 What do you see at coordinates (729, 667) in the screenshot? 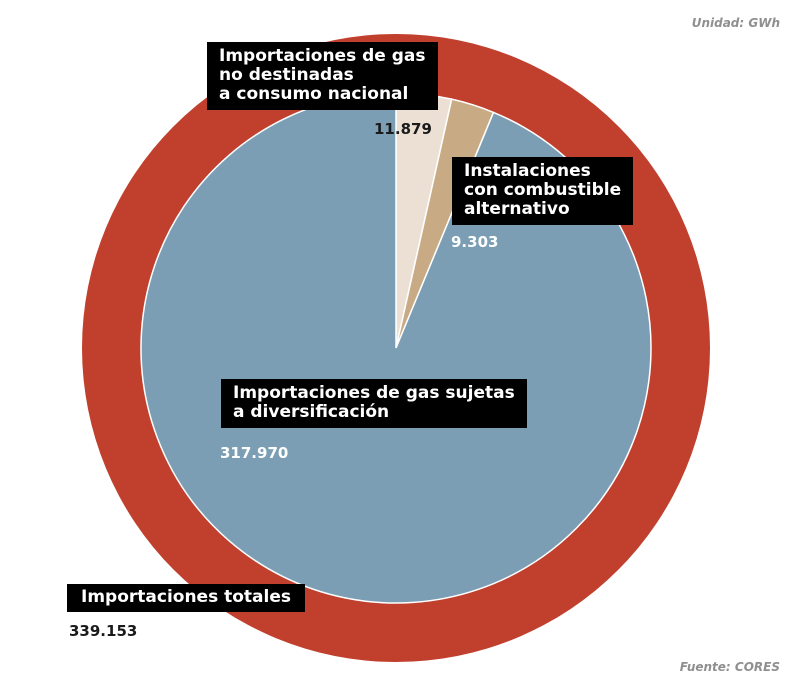
I see `source-note: Fuente: CORES` at bounding box center [729, 667].